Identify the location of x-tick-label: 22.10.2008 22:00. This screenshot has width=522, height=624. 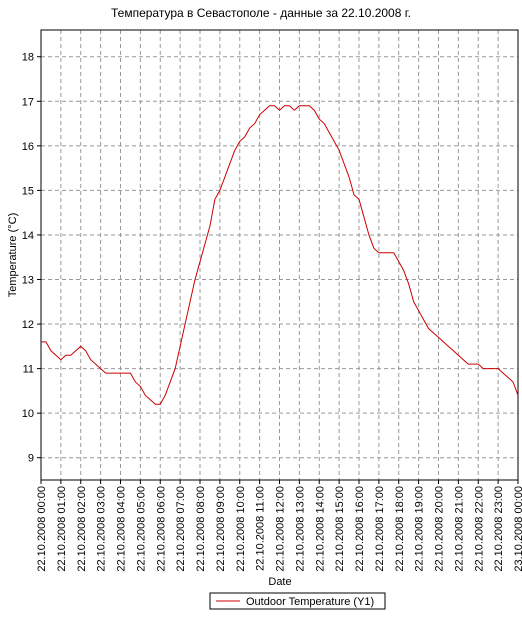
(479, 529).